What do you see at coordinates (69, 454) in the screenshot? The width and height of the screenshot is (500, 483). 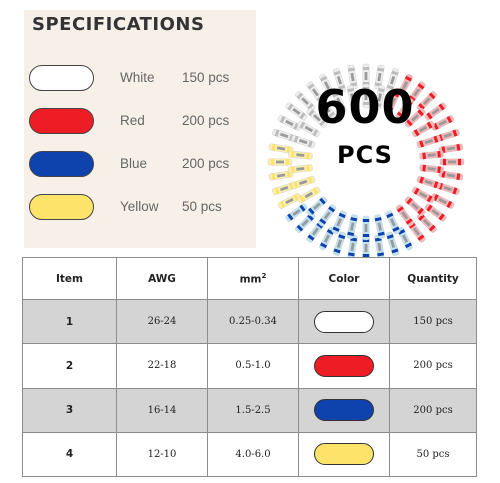 I see `cell-item: 4` at bounding box center [69, 454].